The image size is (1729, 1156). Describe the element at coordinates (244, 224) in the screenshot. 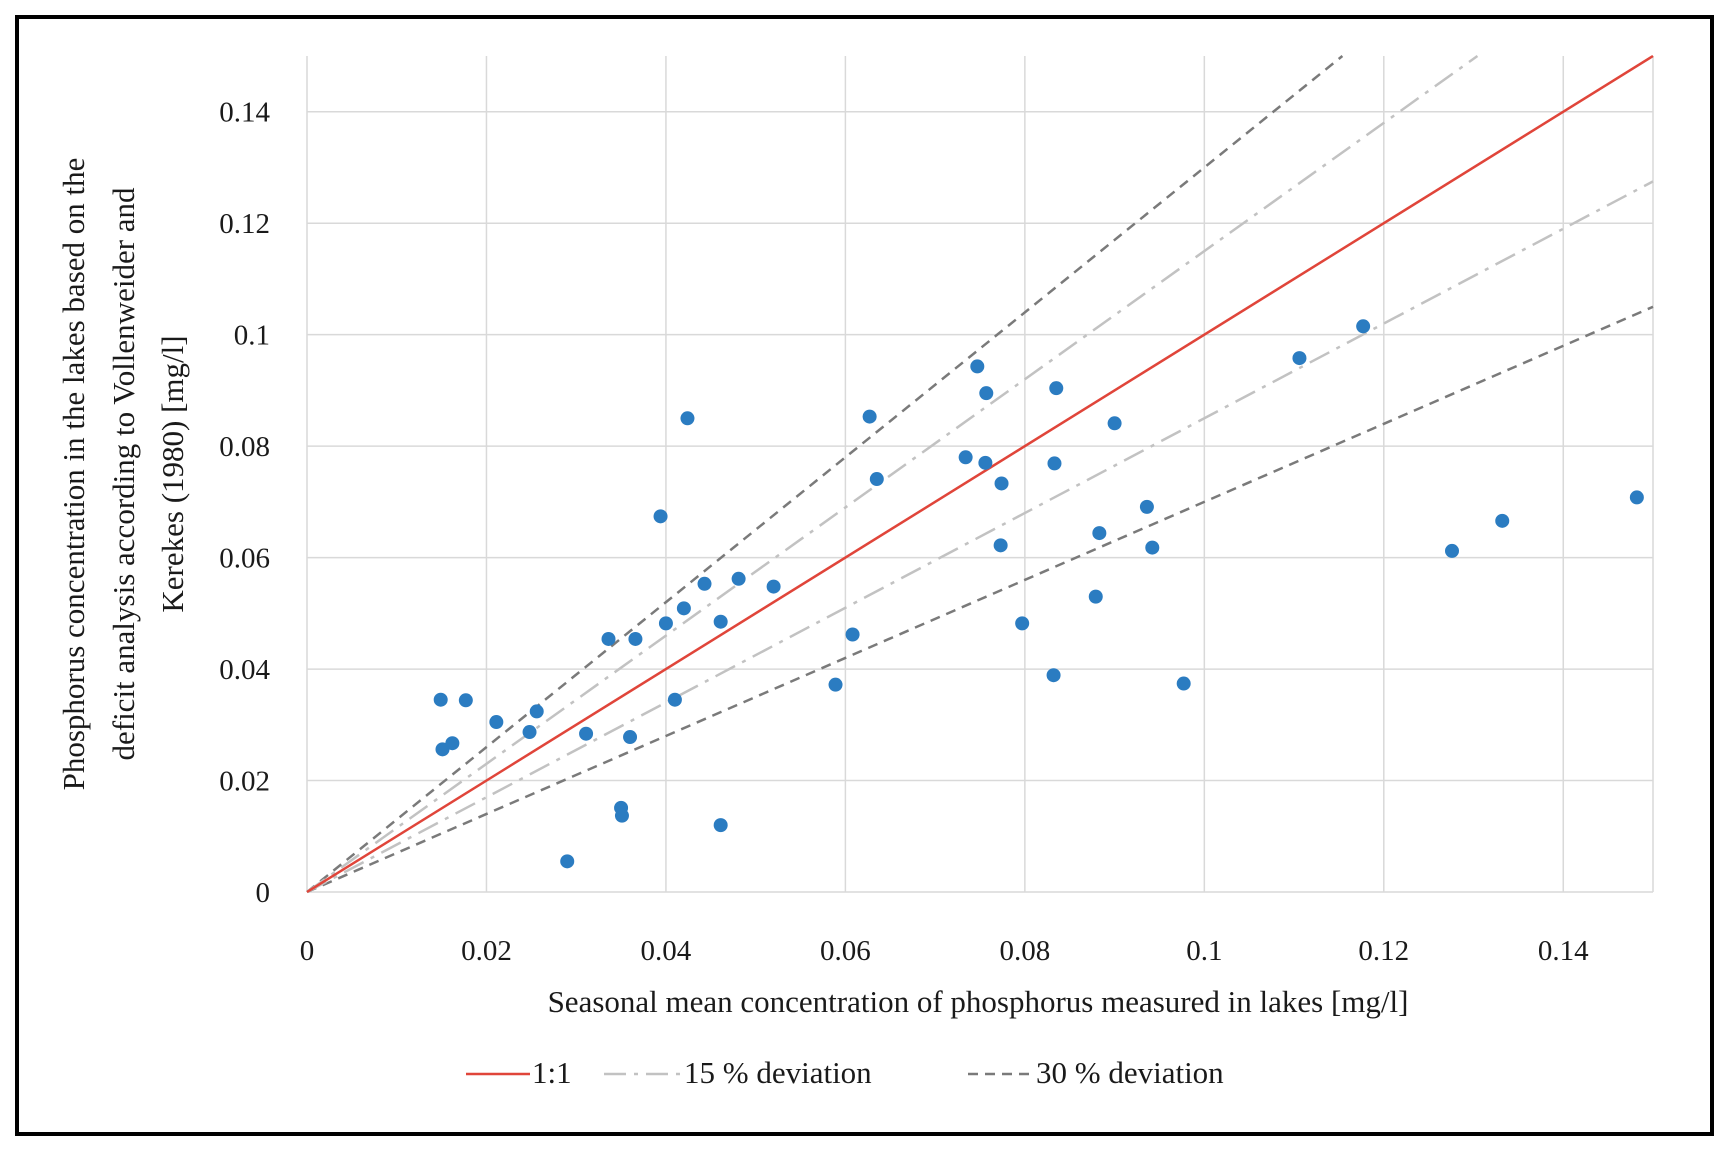

I see `y-tick-label-6: 0.12` at that location.